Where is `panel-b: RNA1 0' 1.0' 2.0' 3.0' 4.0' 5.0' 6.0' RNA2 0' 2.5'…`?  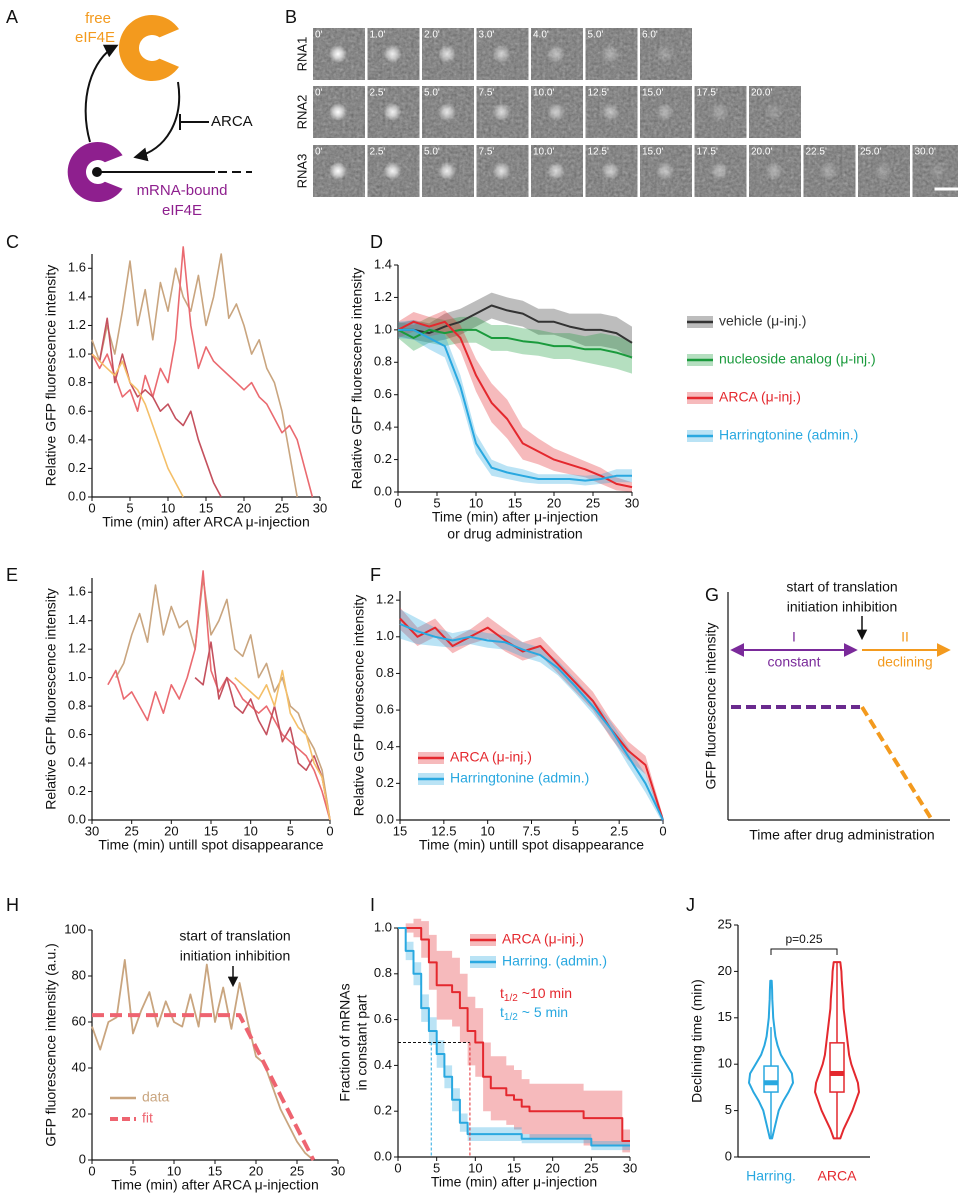
panel-b: RNA1 0' 1.0' 2.0' 3.0' 4.0' 5.0' 6.0' RNA2 0' 2.5'… is located at coordinates (626, 112).